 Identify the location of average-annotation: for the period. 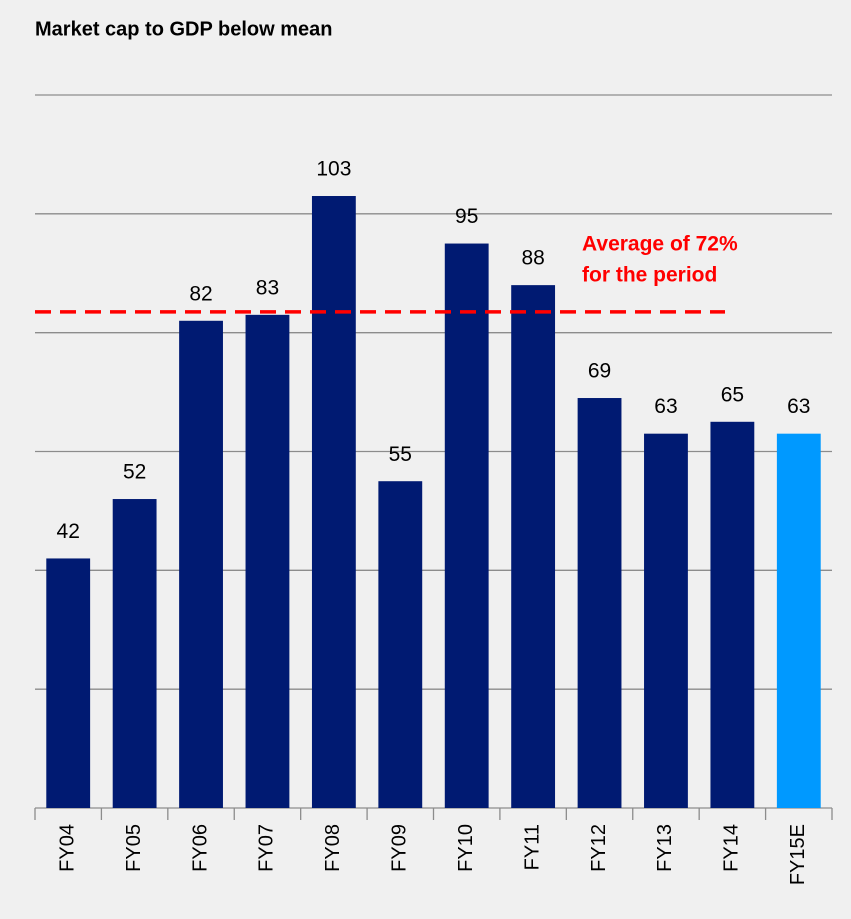
(649, 275).